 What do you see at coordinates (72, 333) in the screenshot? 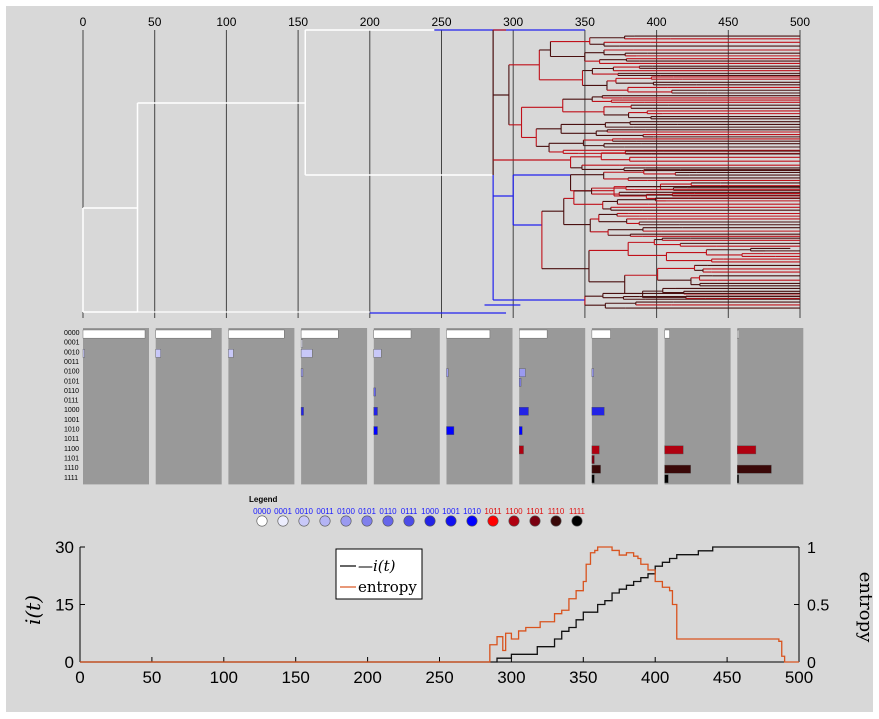
I see `hist-row-label: 0000` at bounding box center [72, 333].